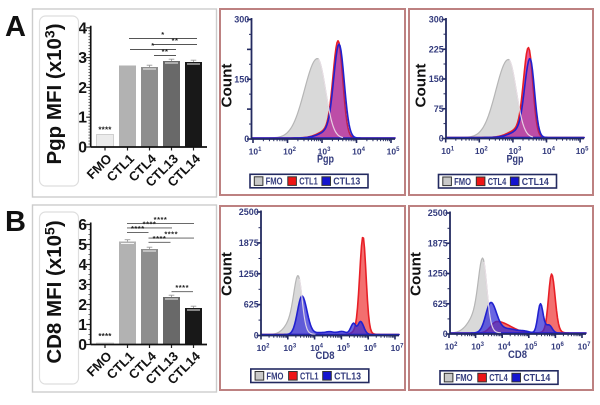 The height and width of the screenshot is (405, 600). Describe the element at coordinates (82, 245) in the screenshot. I see `svg-text: 5` at that location.